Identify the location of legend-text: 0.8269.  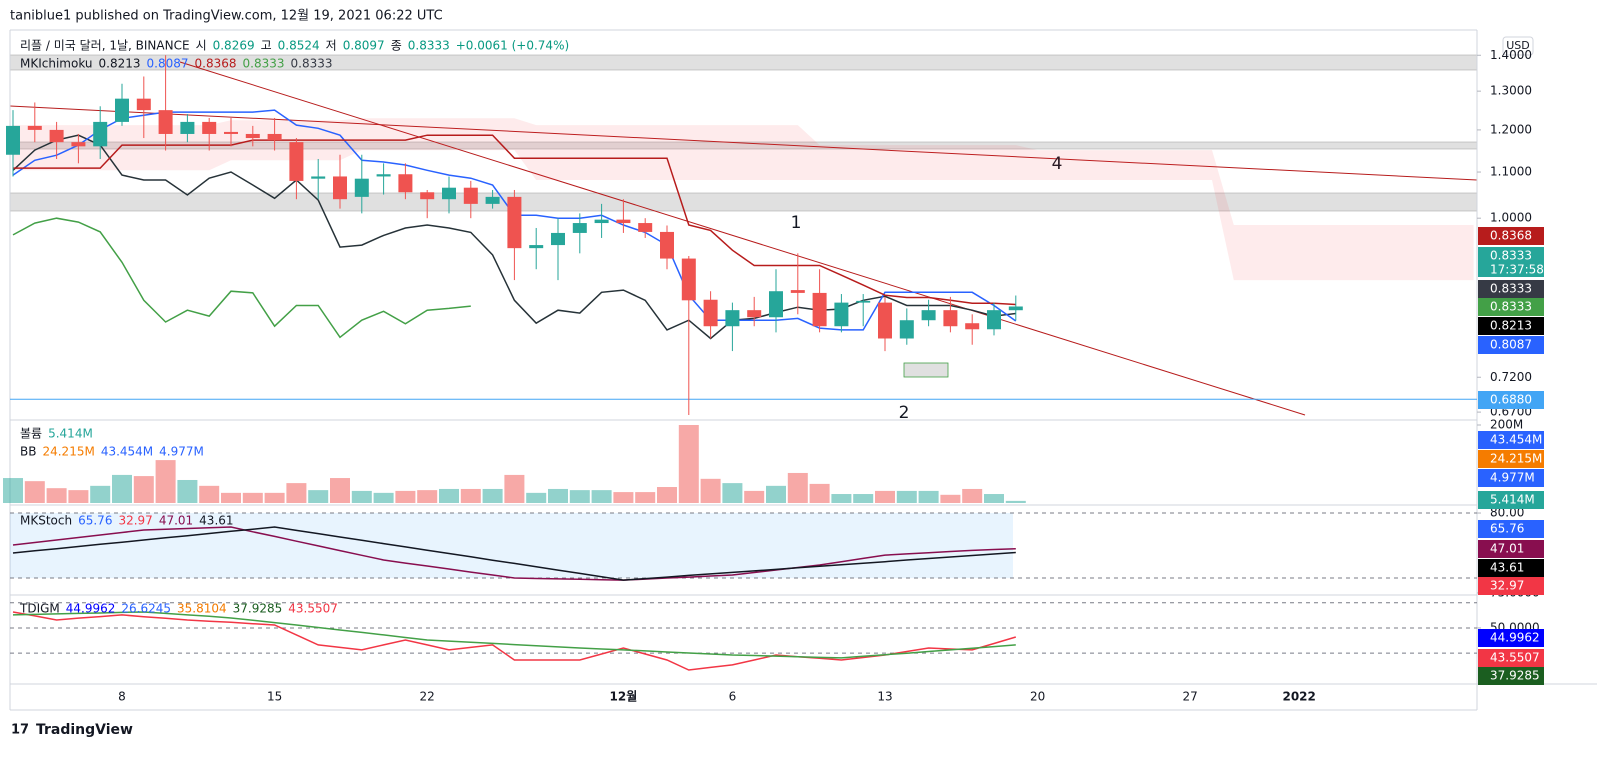
(234, 46).